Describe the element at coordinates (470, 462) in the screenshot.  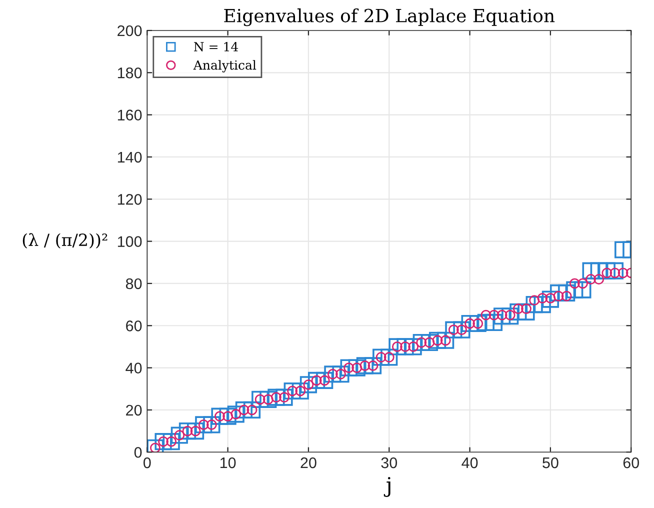
I see `x-tick-label: 40` at that location.